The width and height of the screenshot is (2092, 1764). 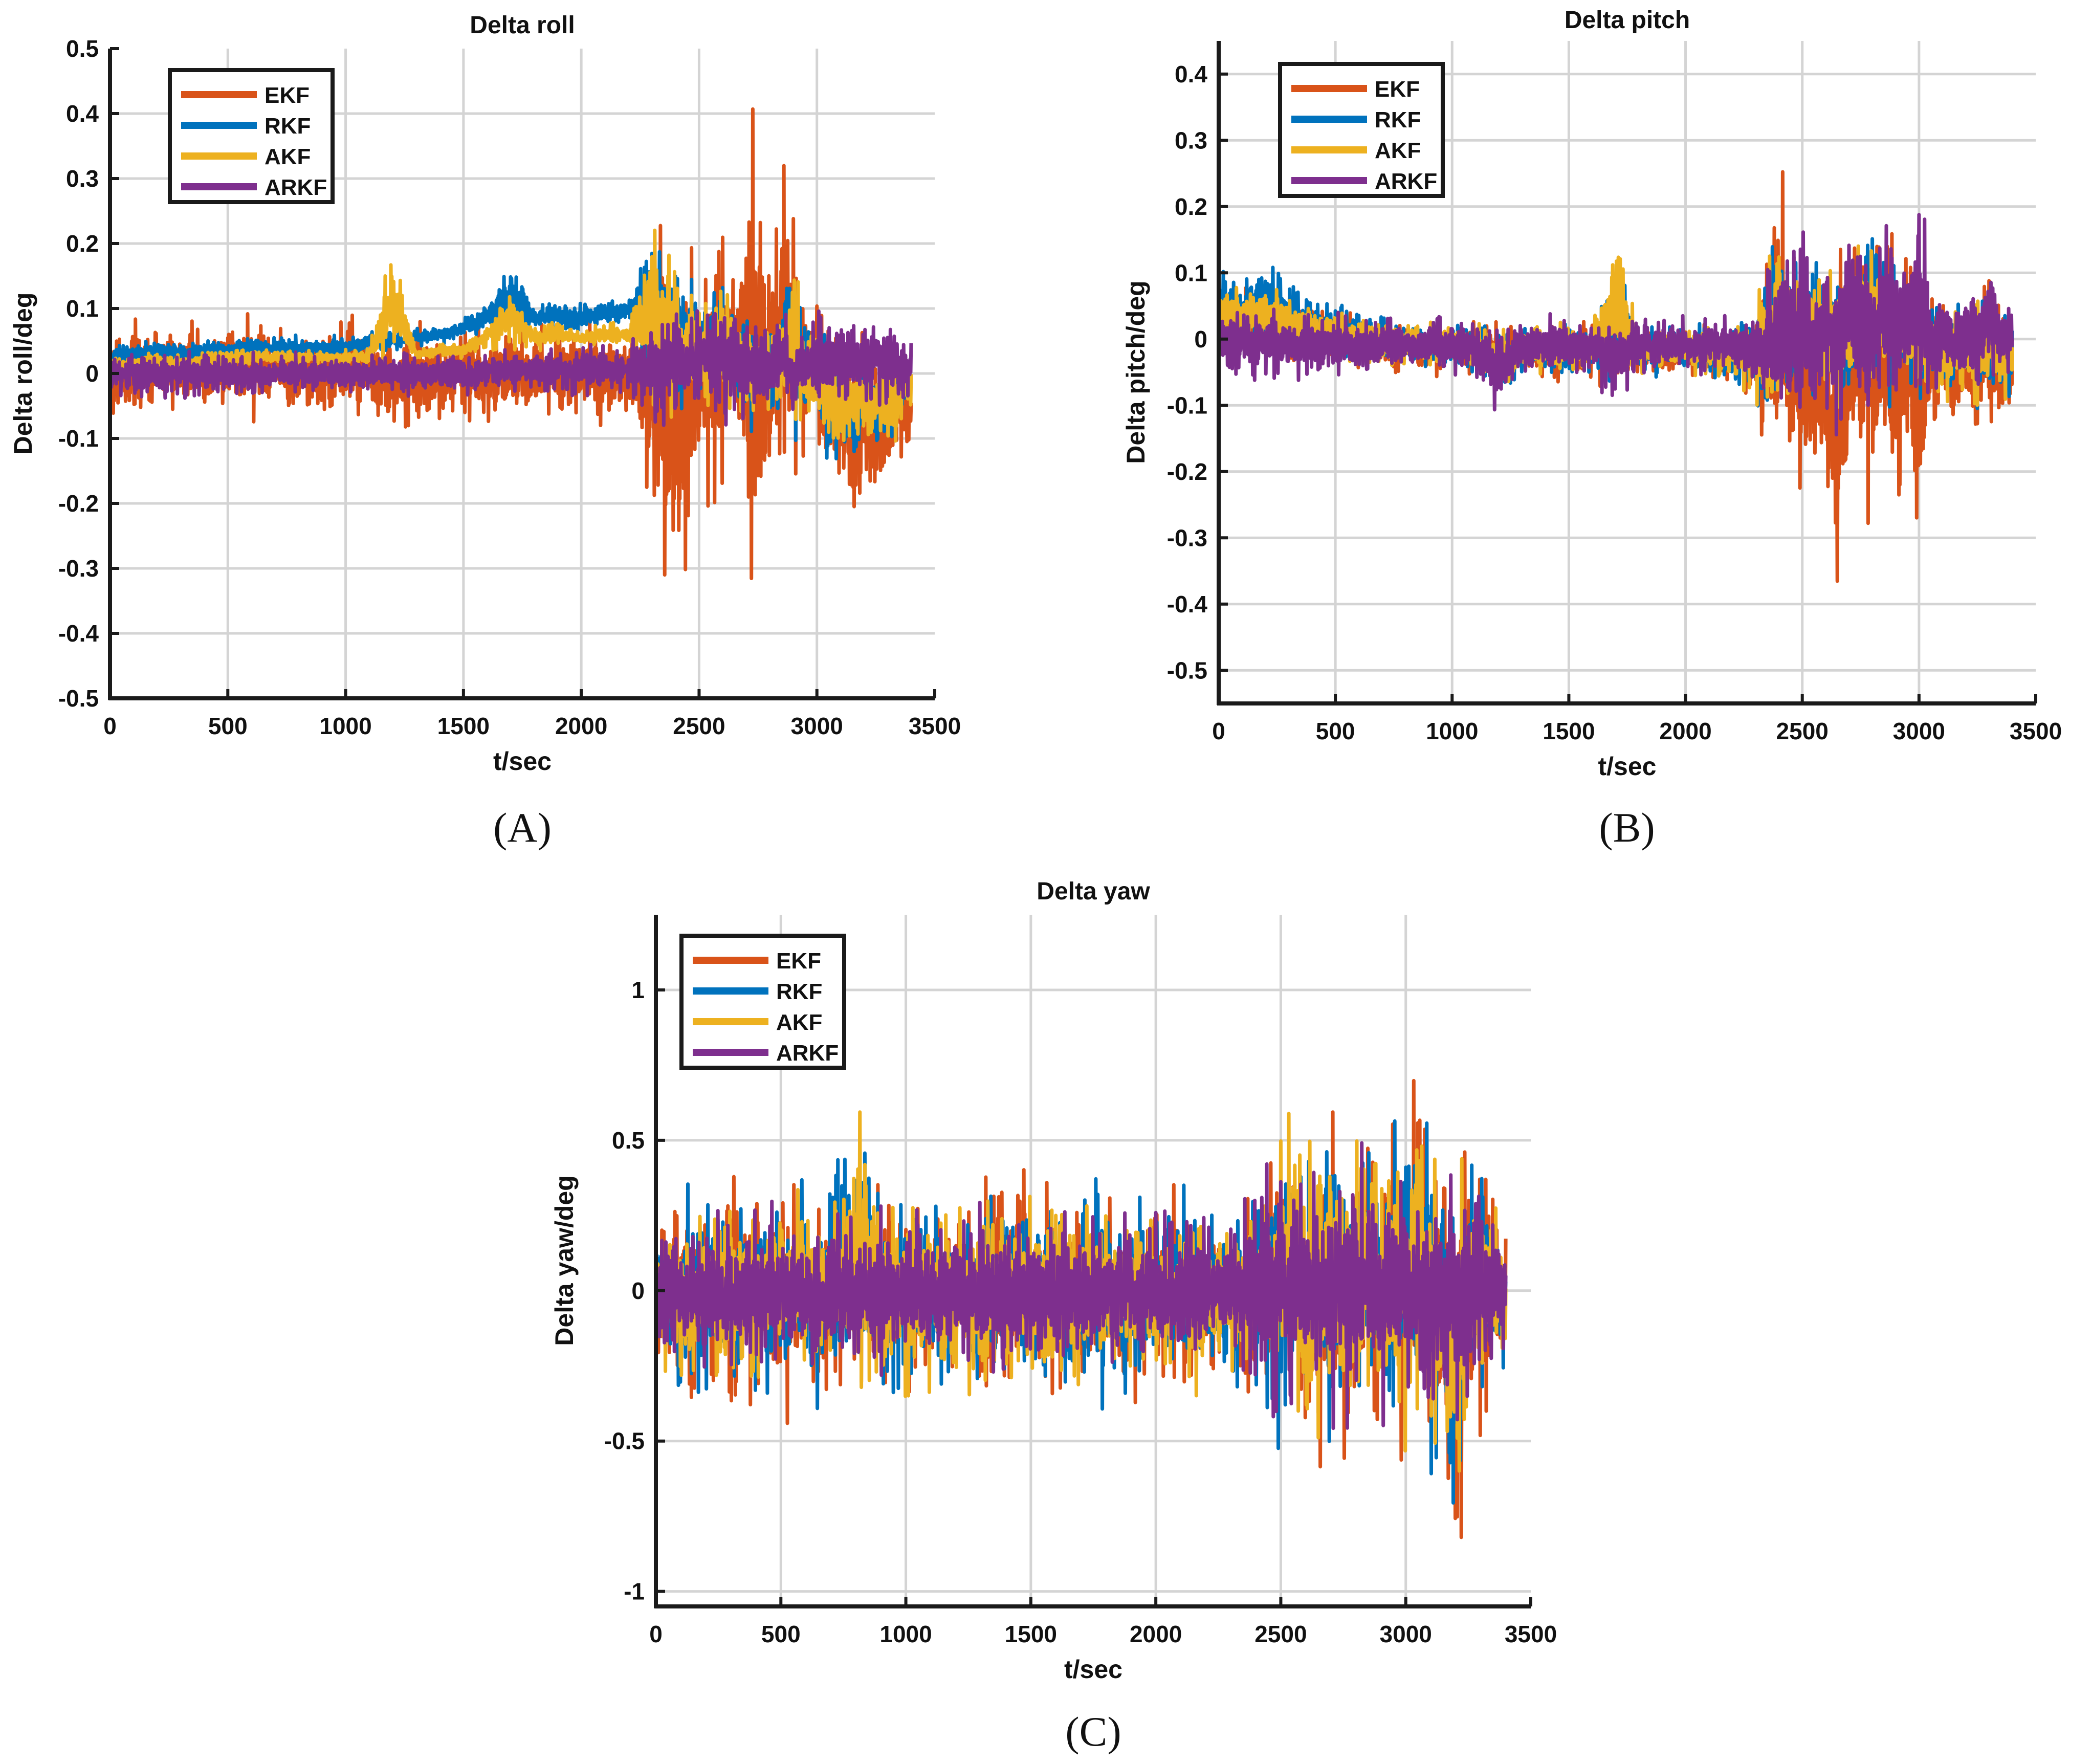 I want to click on chart-title: Delta yaw, so click(x=1093, y=892).